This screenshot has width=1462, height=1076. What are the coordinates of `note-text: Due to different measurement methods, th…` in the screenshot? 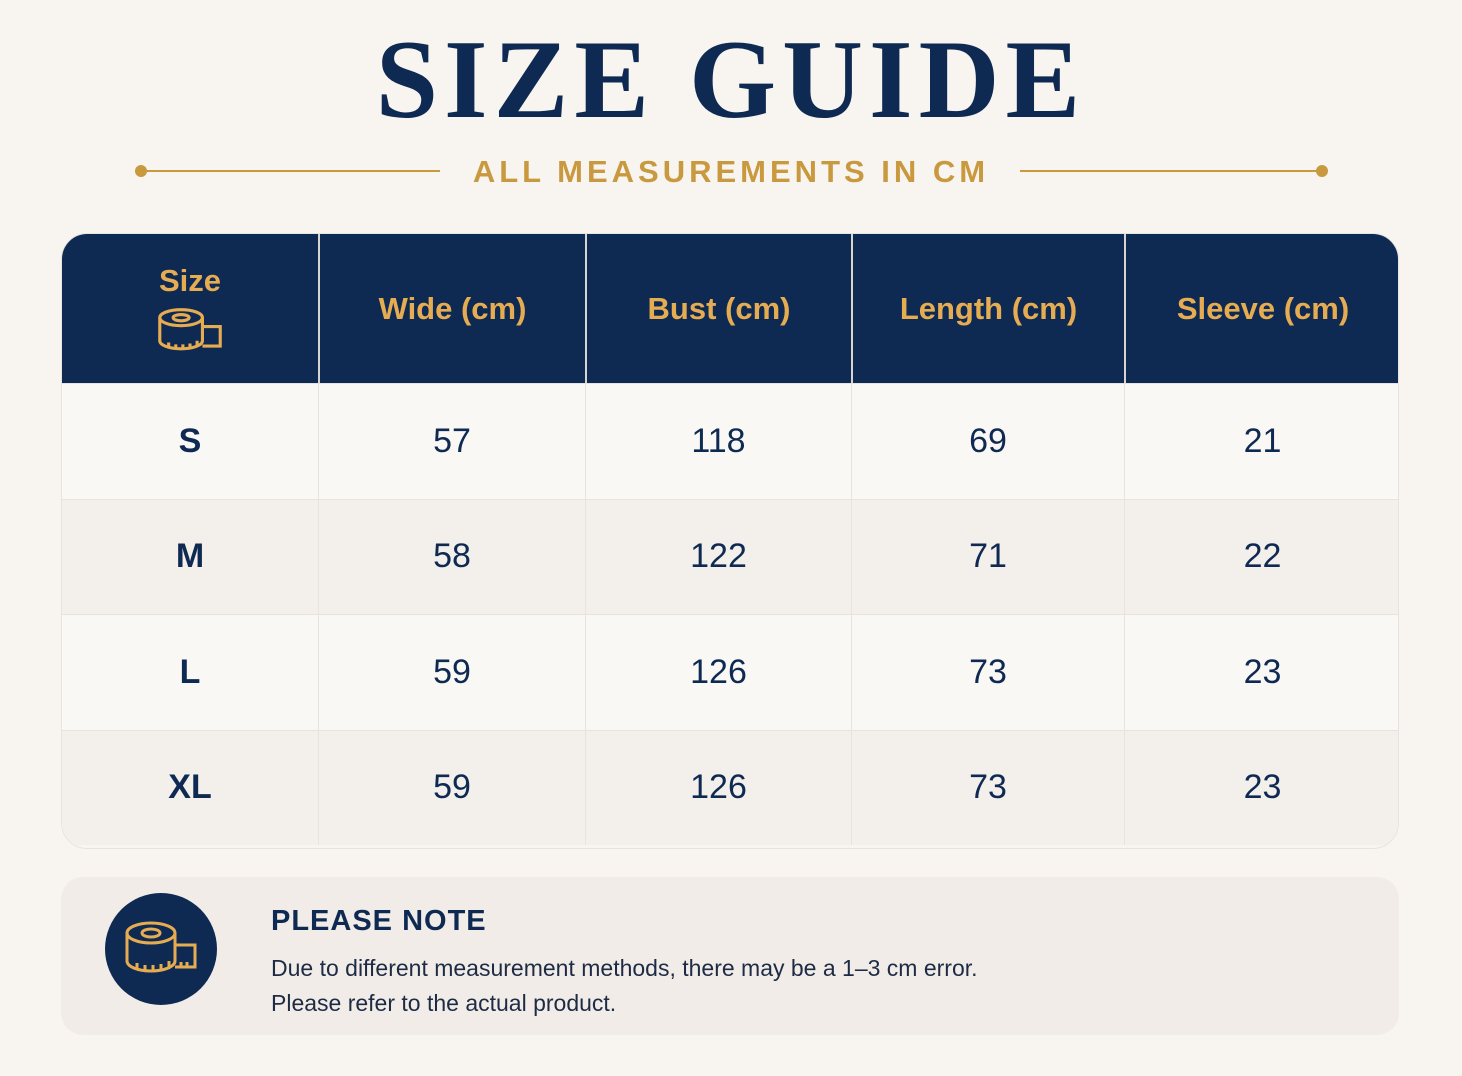 It's located at (624, 968).